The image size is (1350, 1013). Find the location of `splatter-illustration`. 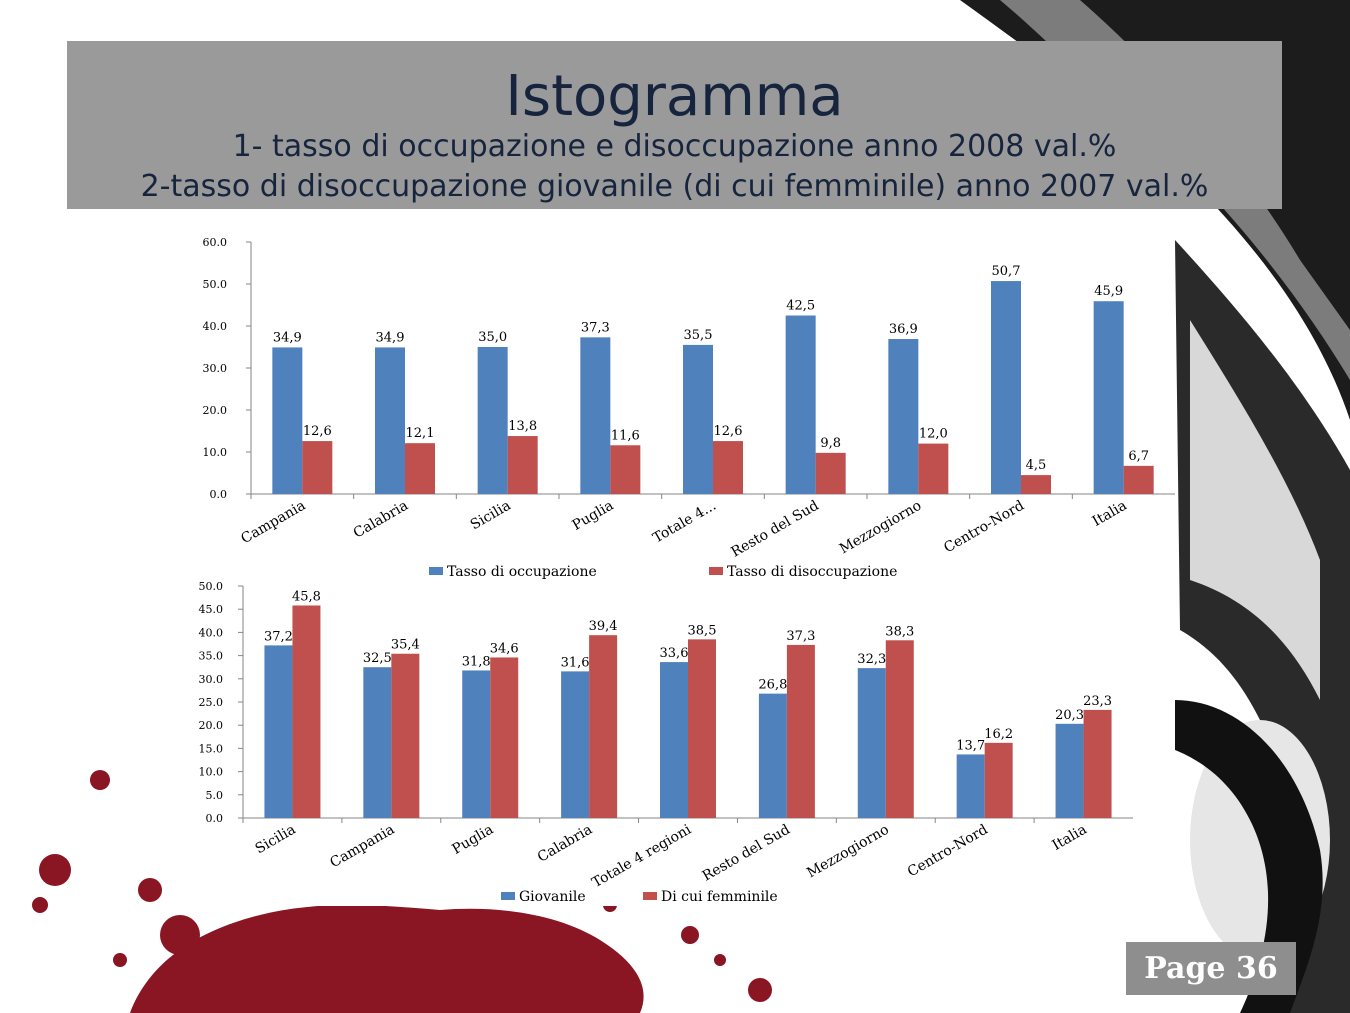

splatter-illustration is located at coordinates (402, 891).